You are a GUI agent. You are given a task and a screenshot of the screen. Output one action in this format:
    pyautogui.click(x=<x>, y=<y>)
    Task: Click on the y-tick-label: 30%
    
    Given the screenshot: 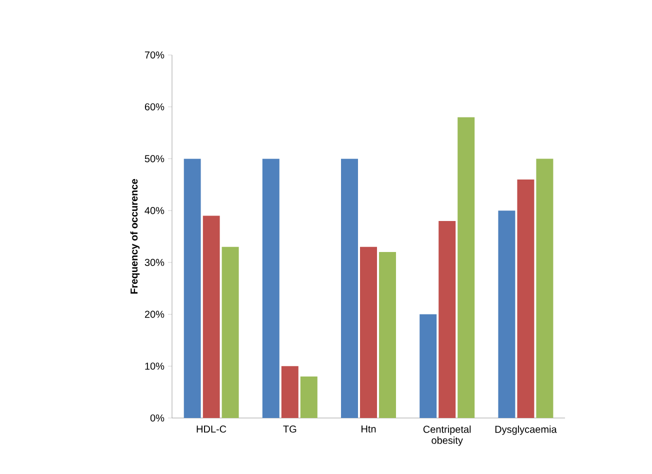 What is the action you would take?
    pyautogui.click(x=154, y=262)
    